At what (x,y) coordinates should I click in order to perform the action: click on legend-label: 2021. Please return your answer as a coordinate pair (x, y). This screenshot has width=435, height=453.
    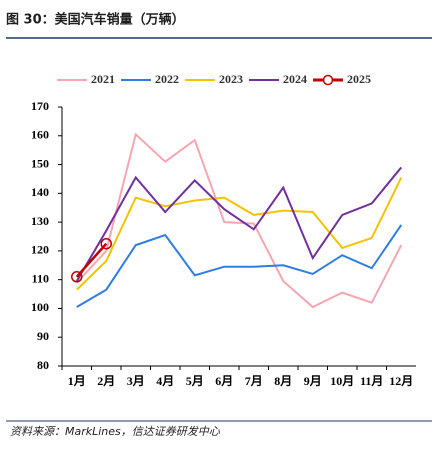
    Looking at the image, I should click on (103, 79).